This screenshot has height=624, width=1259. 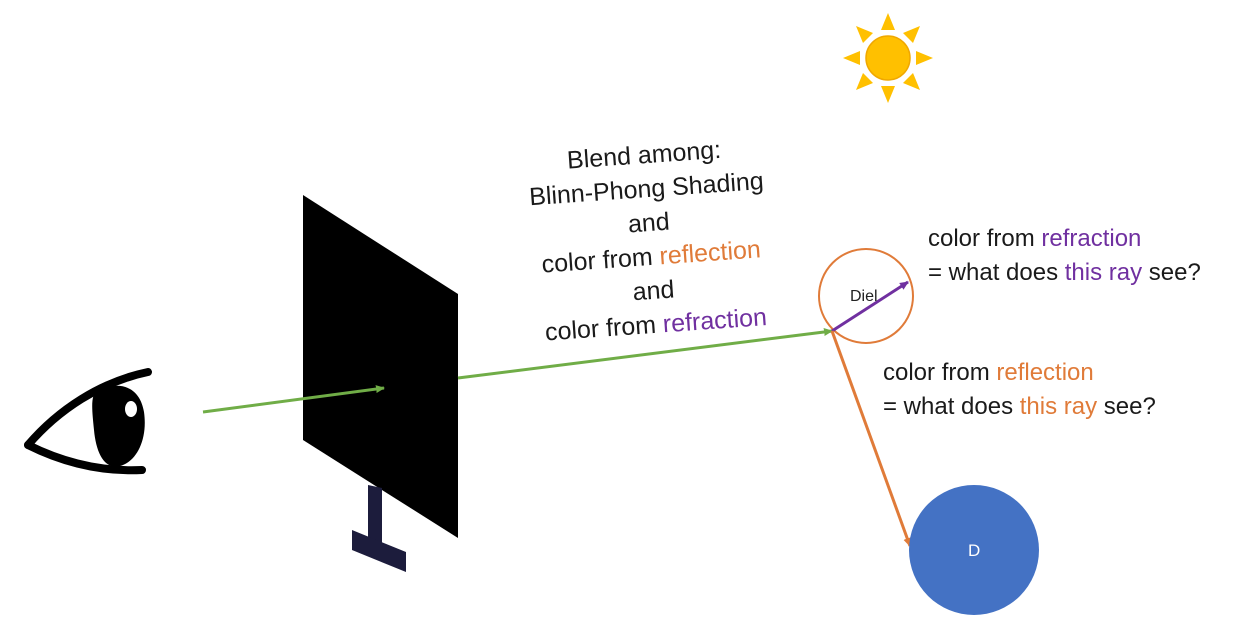 I want to click on diffuse-sphere, so click(x=974, y=550).